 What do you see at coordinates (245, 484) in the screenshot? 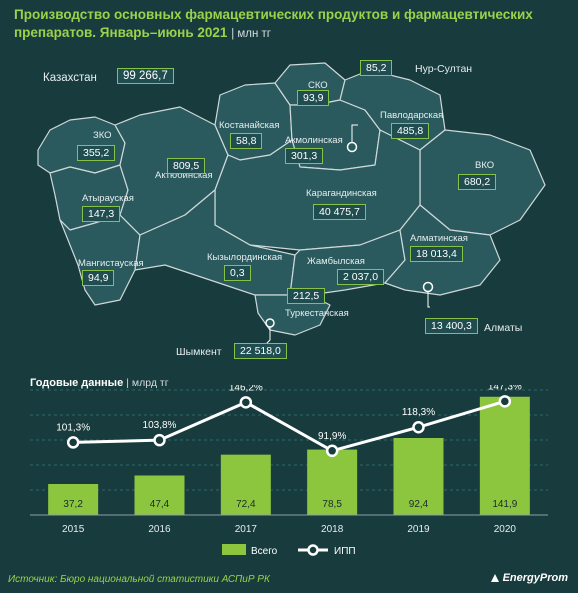
I see `bar-2017` at bounding box center [245, 484].